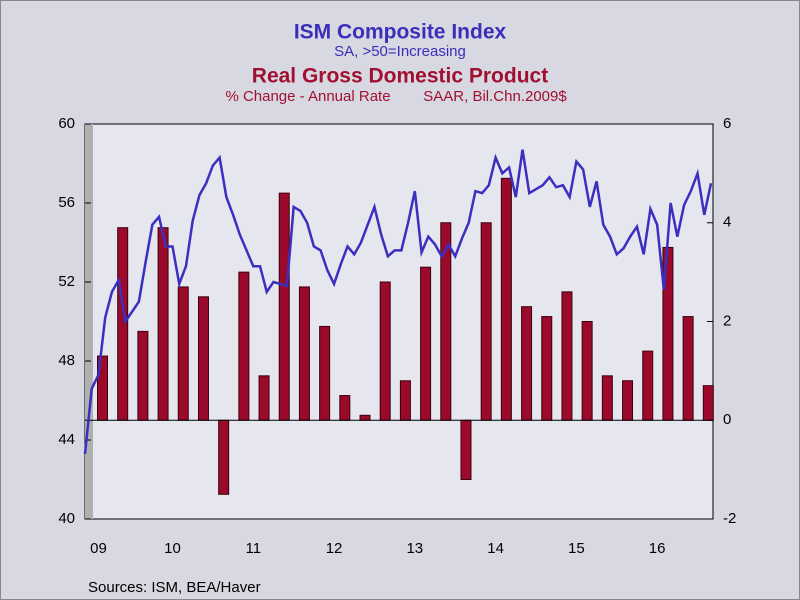 Image resolution: width=800 pixels, height=600 pixels. I want to click on chart-subtitle: SA, >50=Increasing, so click(400, 51).